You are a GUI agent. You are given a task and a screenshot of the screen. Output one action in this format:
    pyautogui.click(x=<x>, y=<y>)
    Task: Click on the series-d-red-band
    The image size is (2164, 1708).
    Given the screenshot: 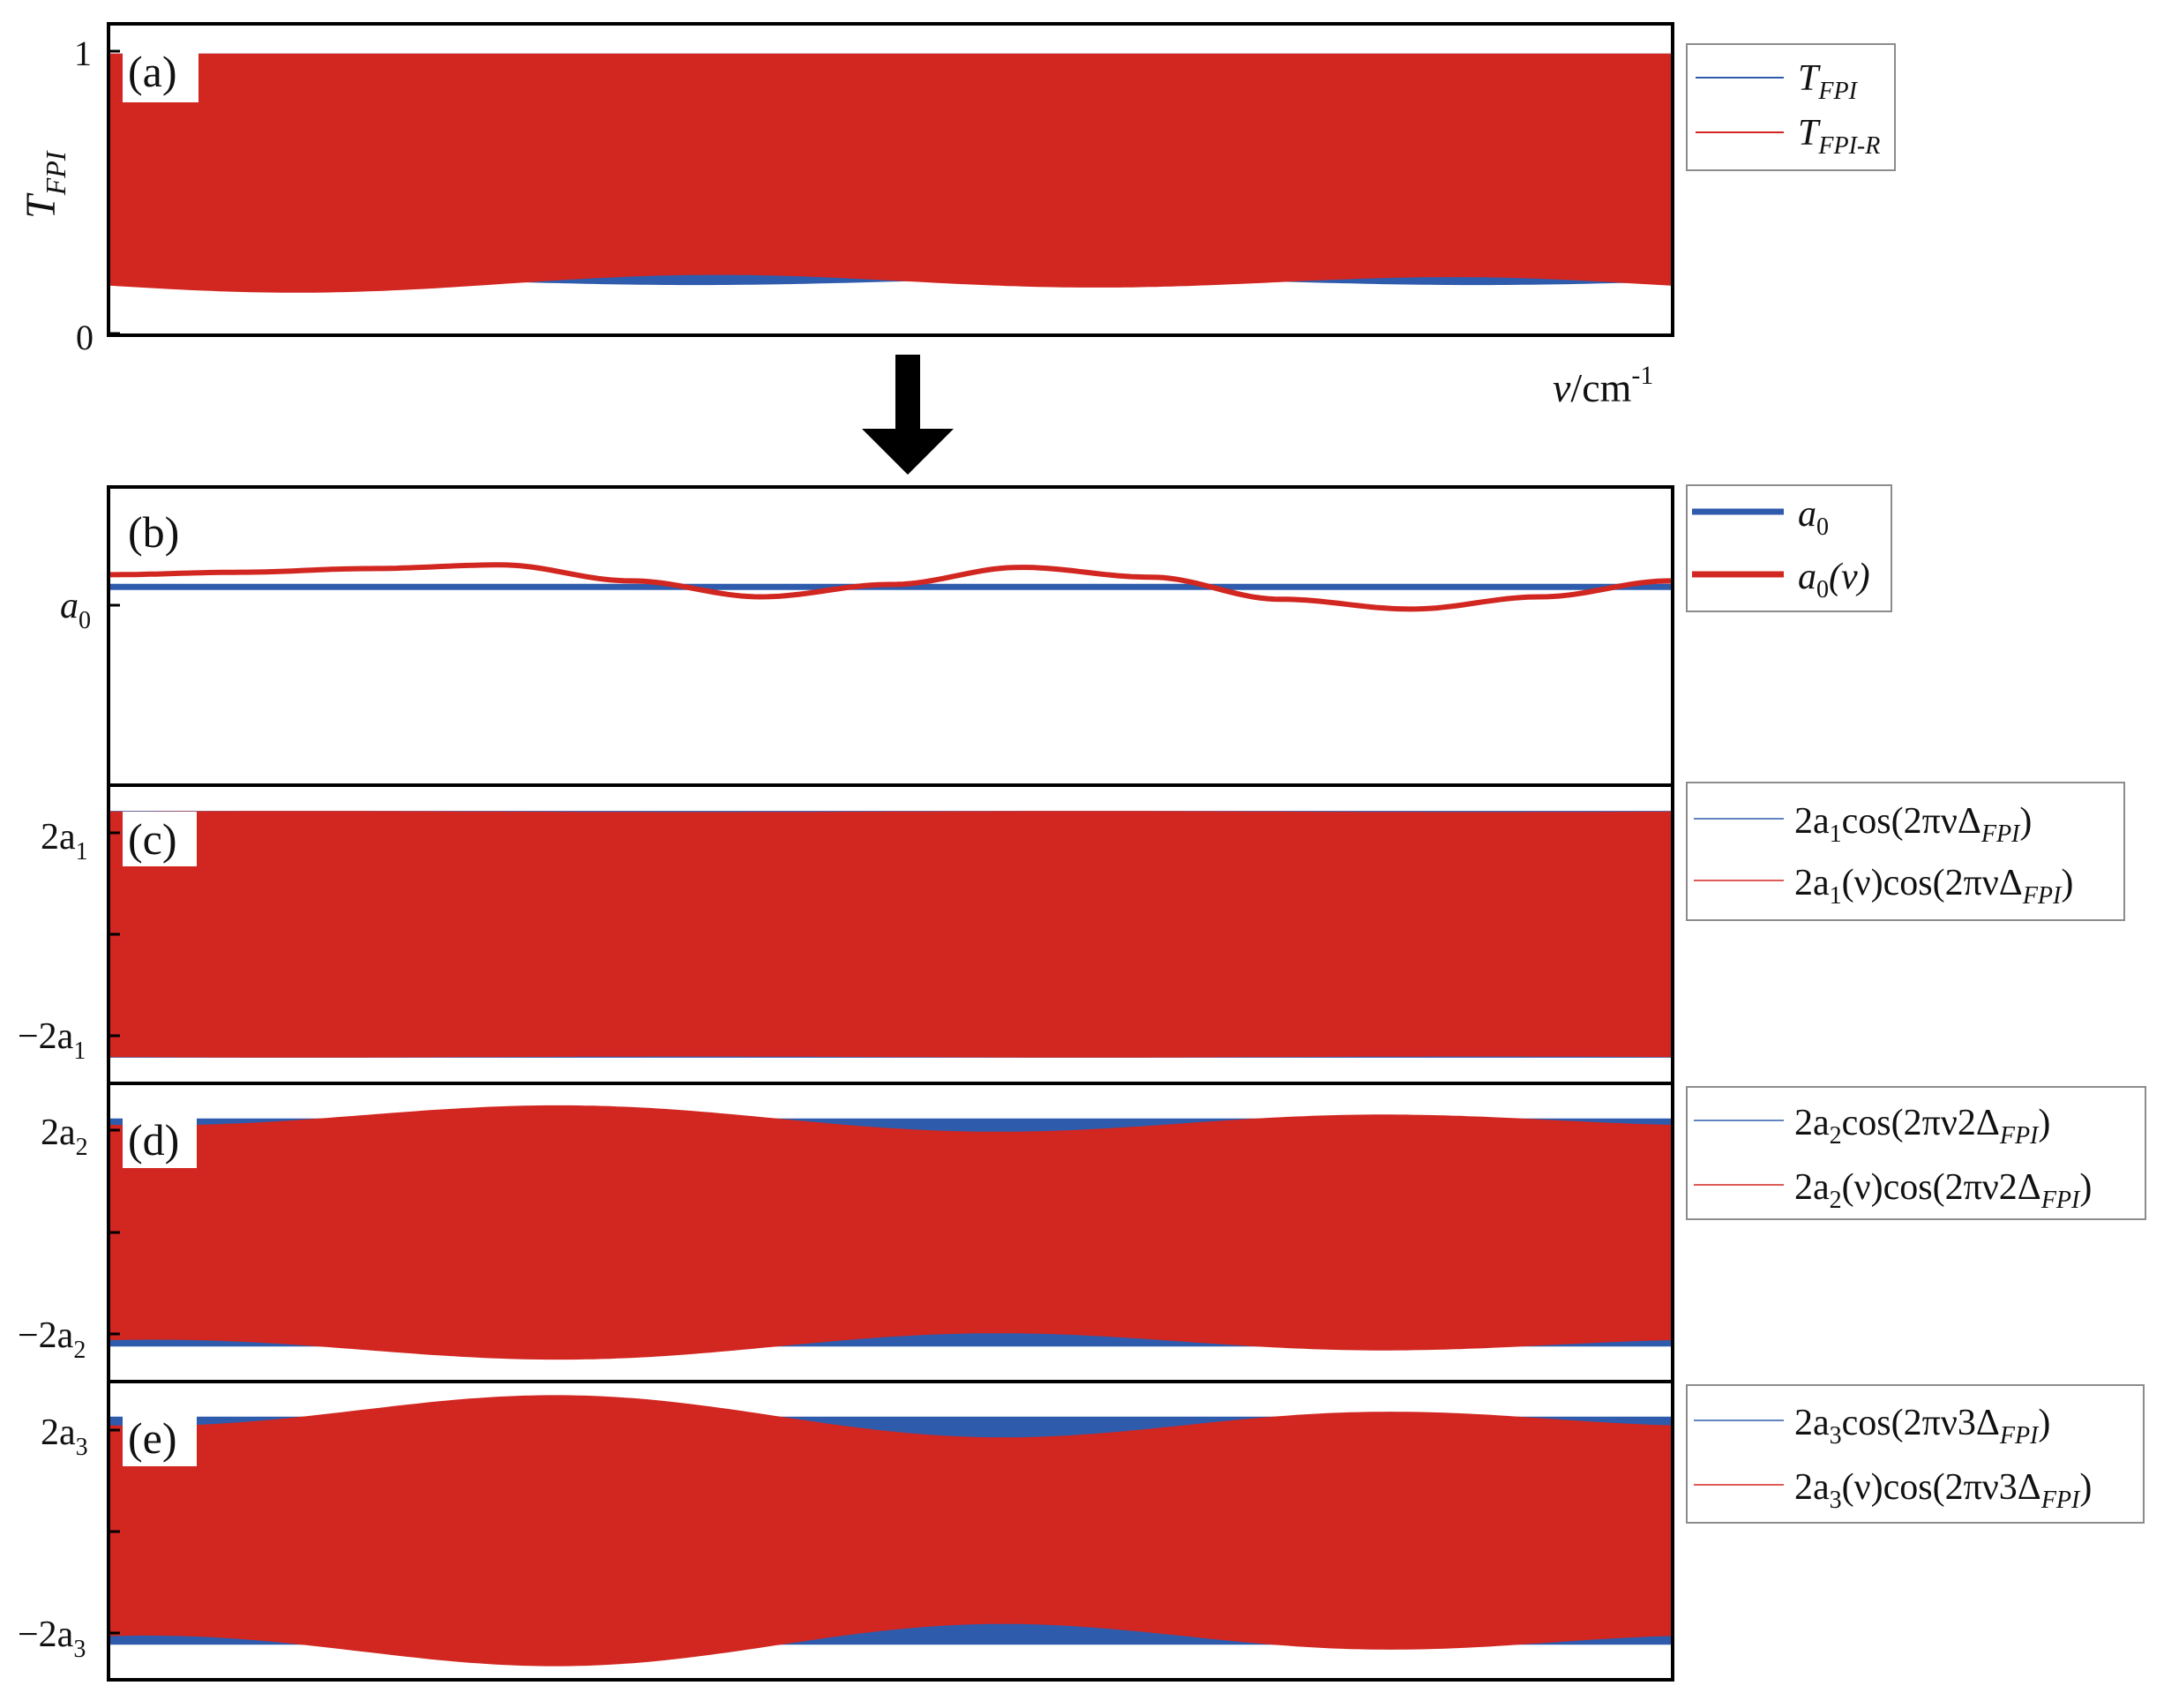 What is the action you would take?
    pyautogui.click(x=890, y=1232)
    